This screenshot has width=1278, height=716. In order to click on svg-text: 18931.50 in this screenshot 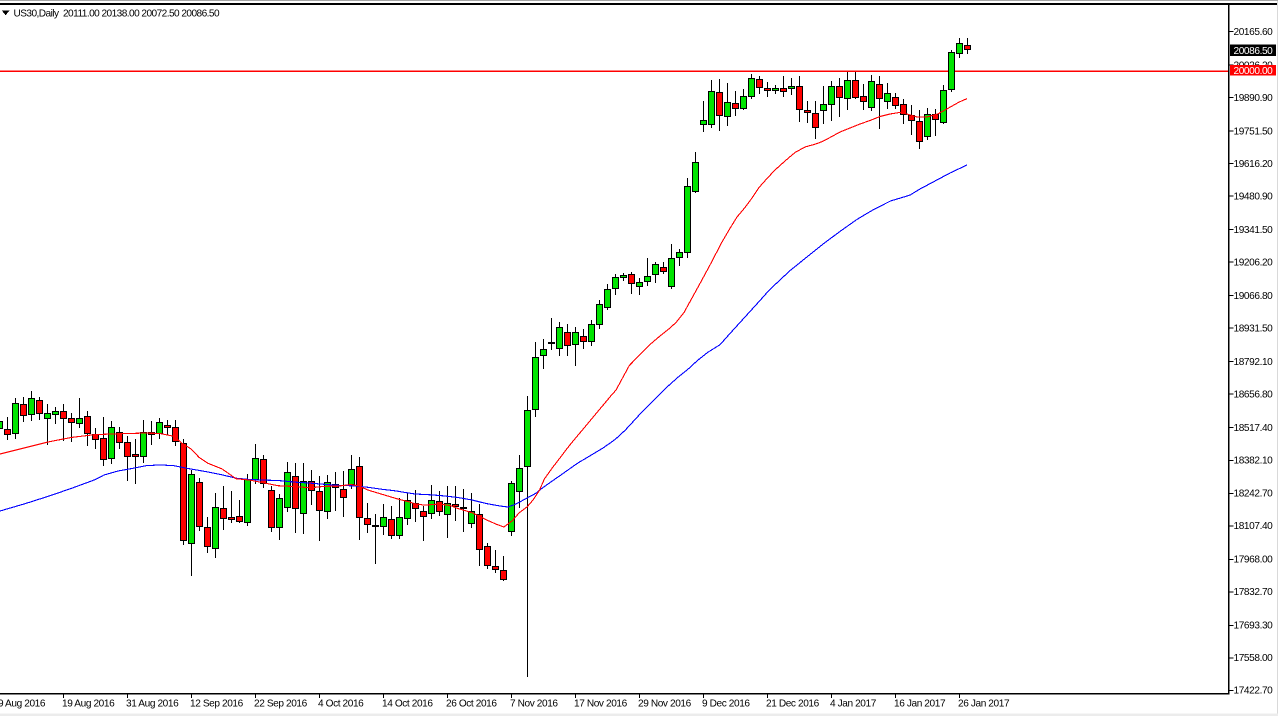, I will do `click(1254, 328)`.